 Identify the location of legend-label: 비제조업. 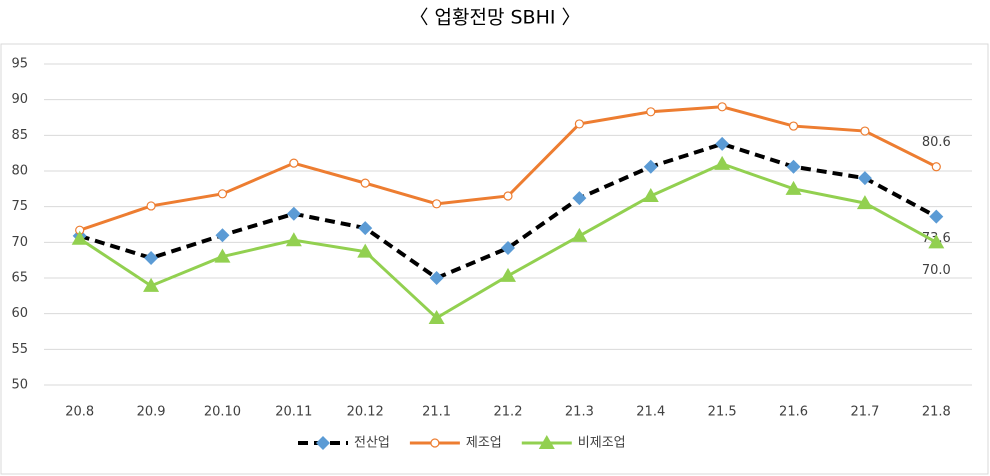
(602, 443).